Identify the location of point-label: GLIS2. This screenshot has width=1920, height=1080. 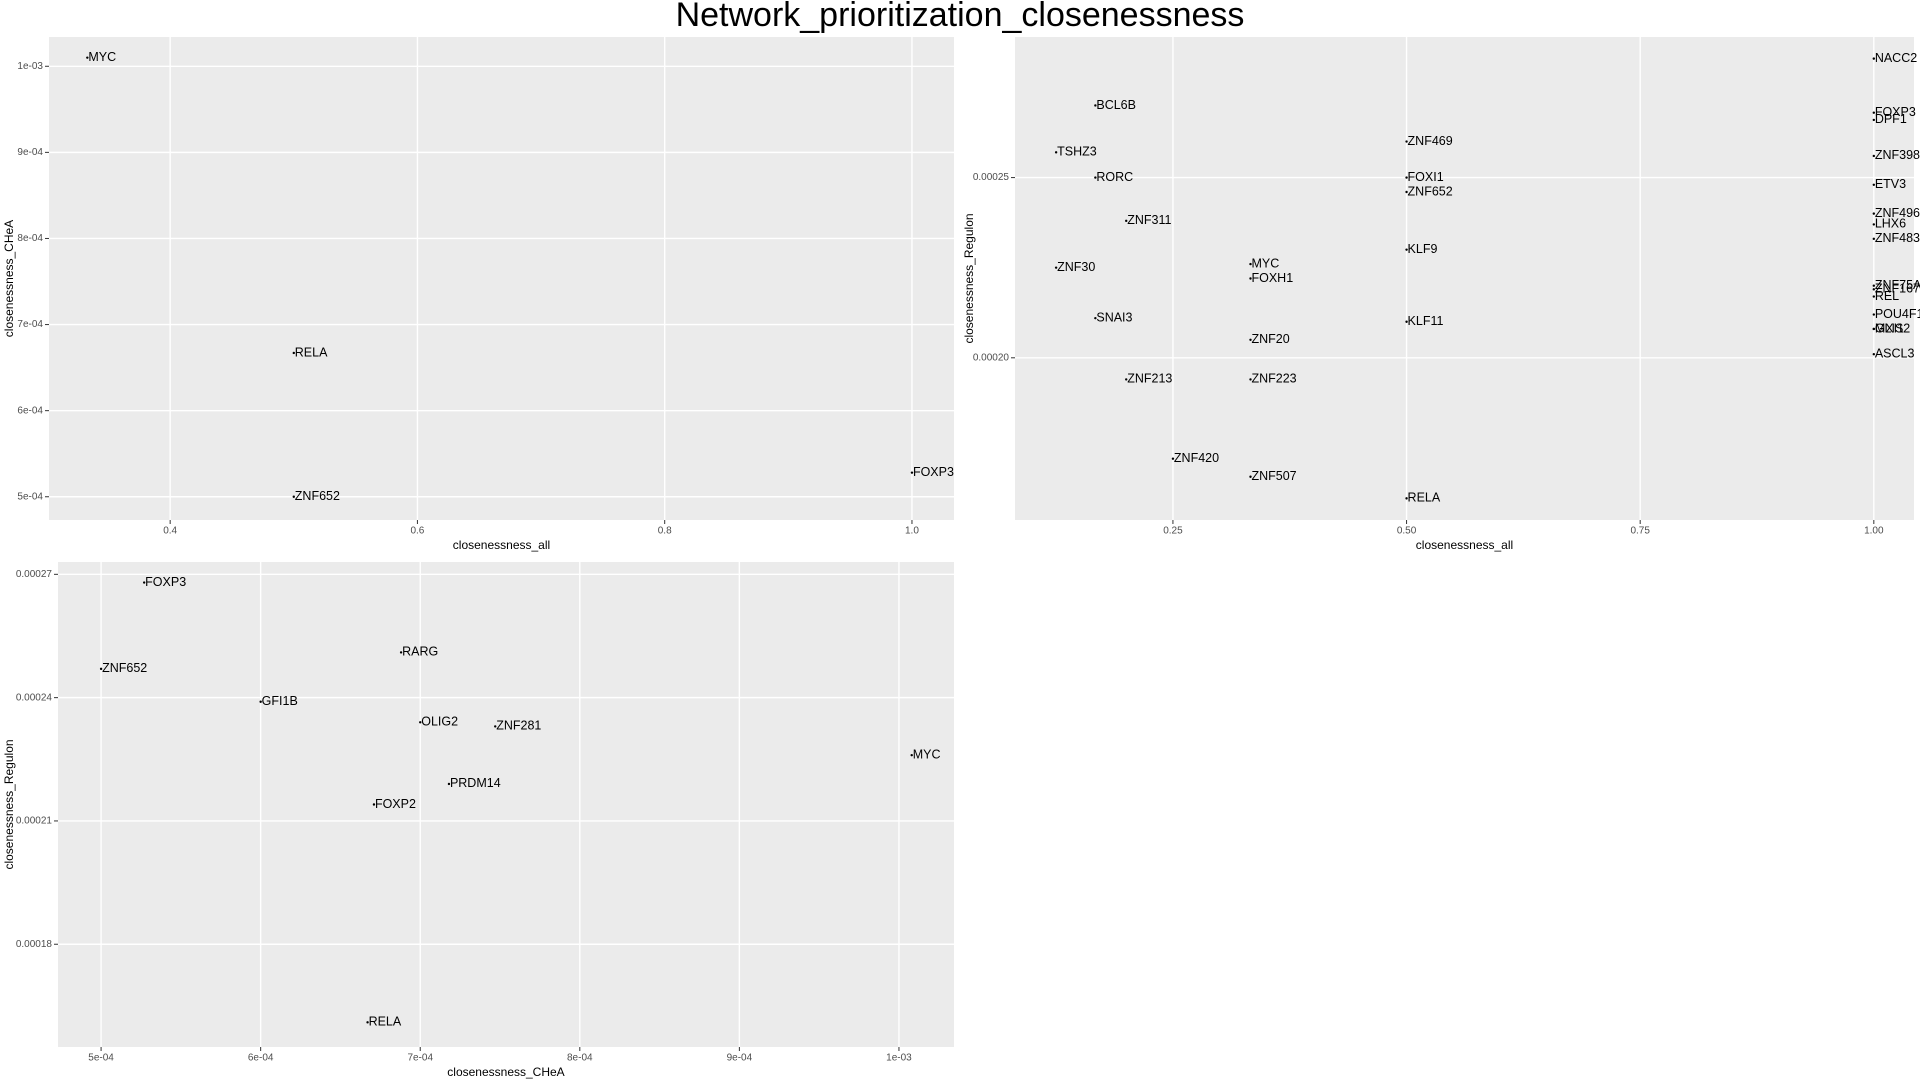
(1892, 328).